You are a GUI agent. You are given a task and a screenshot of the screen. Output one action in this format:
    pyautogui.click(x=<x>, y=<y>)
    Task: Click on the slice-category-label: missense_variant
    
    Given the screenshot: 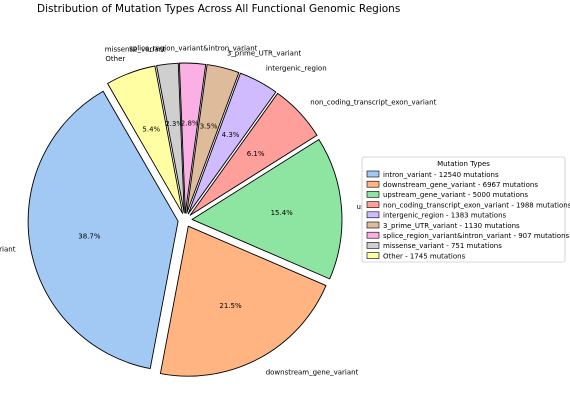 What is the action you would take?
    pyautogui.click(x=135, y=50)
    